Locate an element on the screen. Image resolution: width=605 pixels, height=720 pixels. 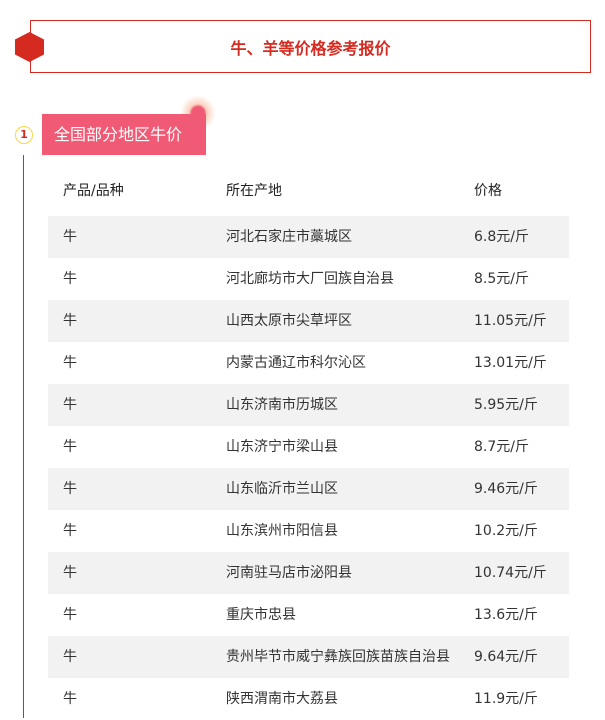
cell-origin: 内蒙古通辽市科尔沁区 is located at coordinates (296, 363).